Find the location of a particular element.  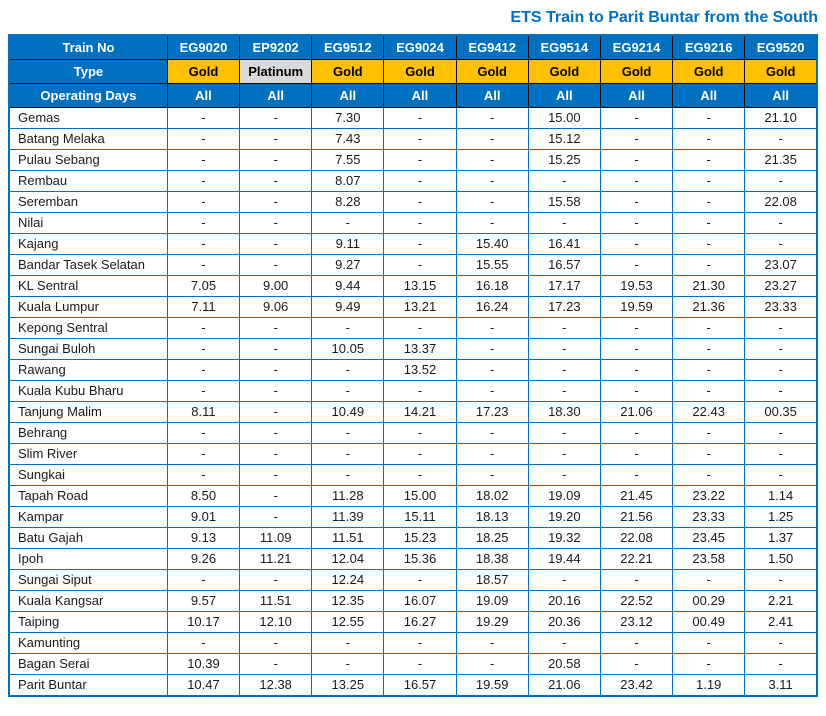

time-cell: 21.30 is located at coordinates (709, 286).